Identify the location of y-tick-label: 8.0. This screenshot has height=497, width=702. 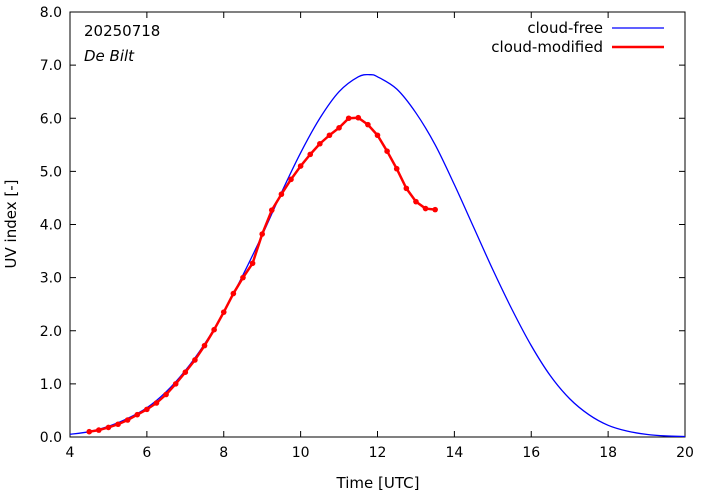
(51, 13).